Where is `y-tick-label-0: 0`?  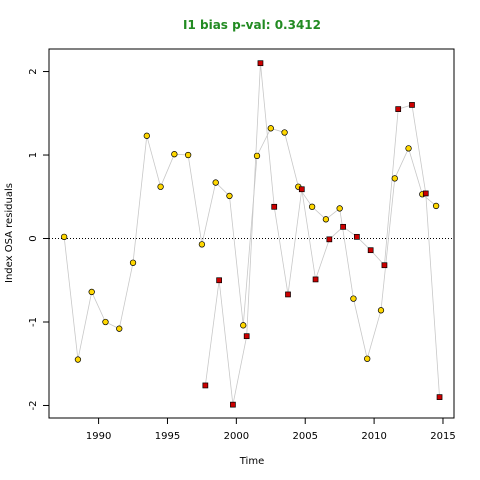 y-tick-label-0: 0 is located at coordinates (33, 238).